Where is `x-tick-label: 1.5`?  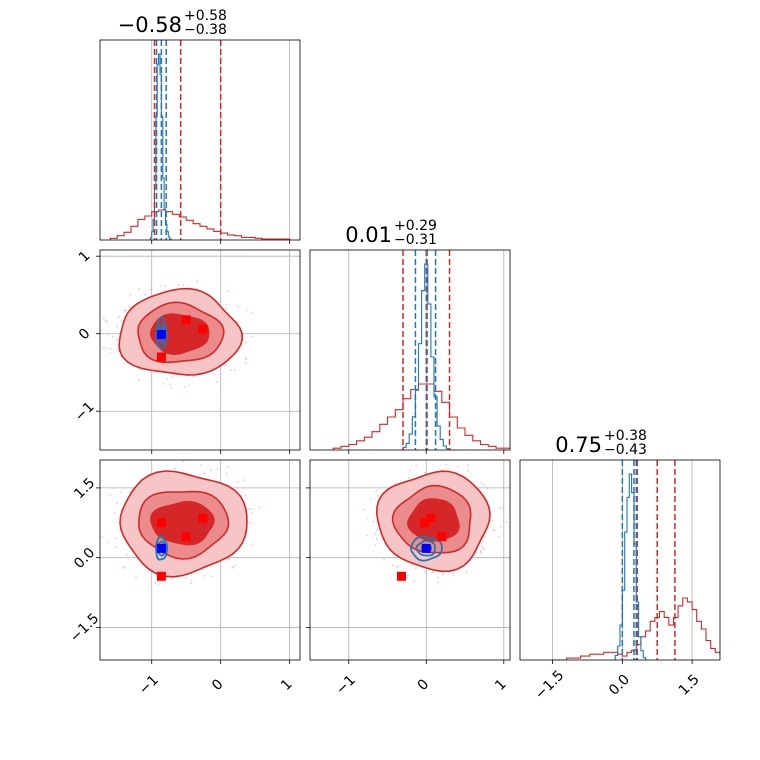 x-tick-label: 1.5 is located at coordinates (689, 685).